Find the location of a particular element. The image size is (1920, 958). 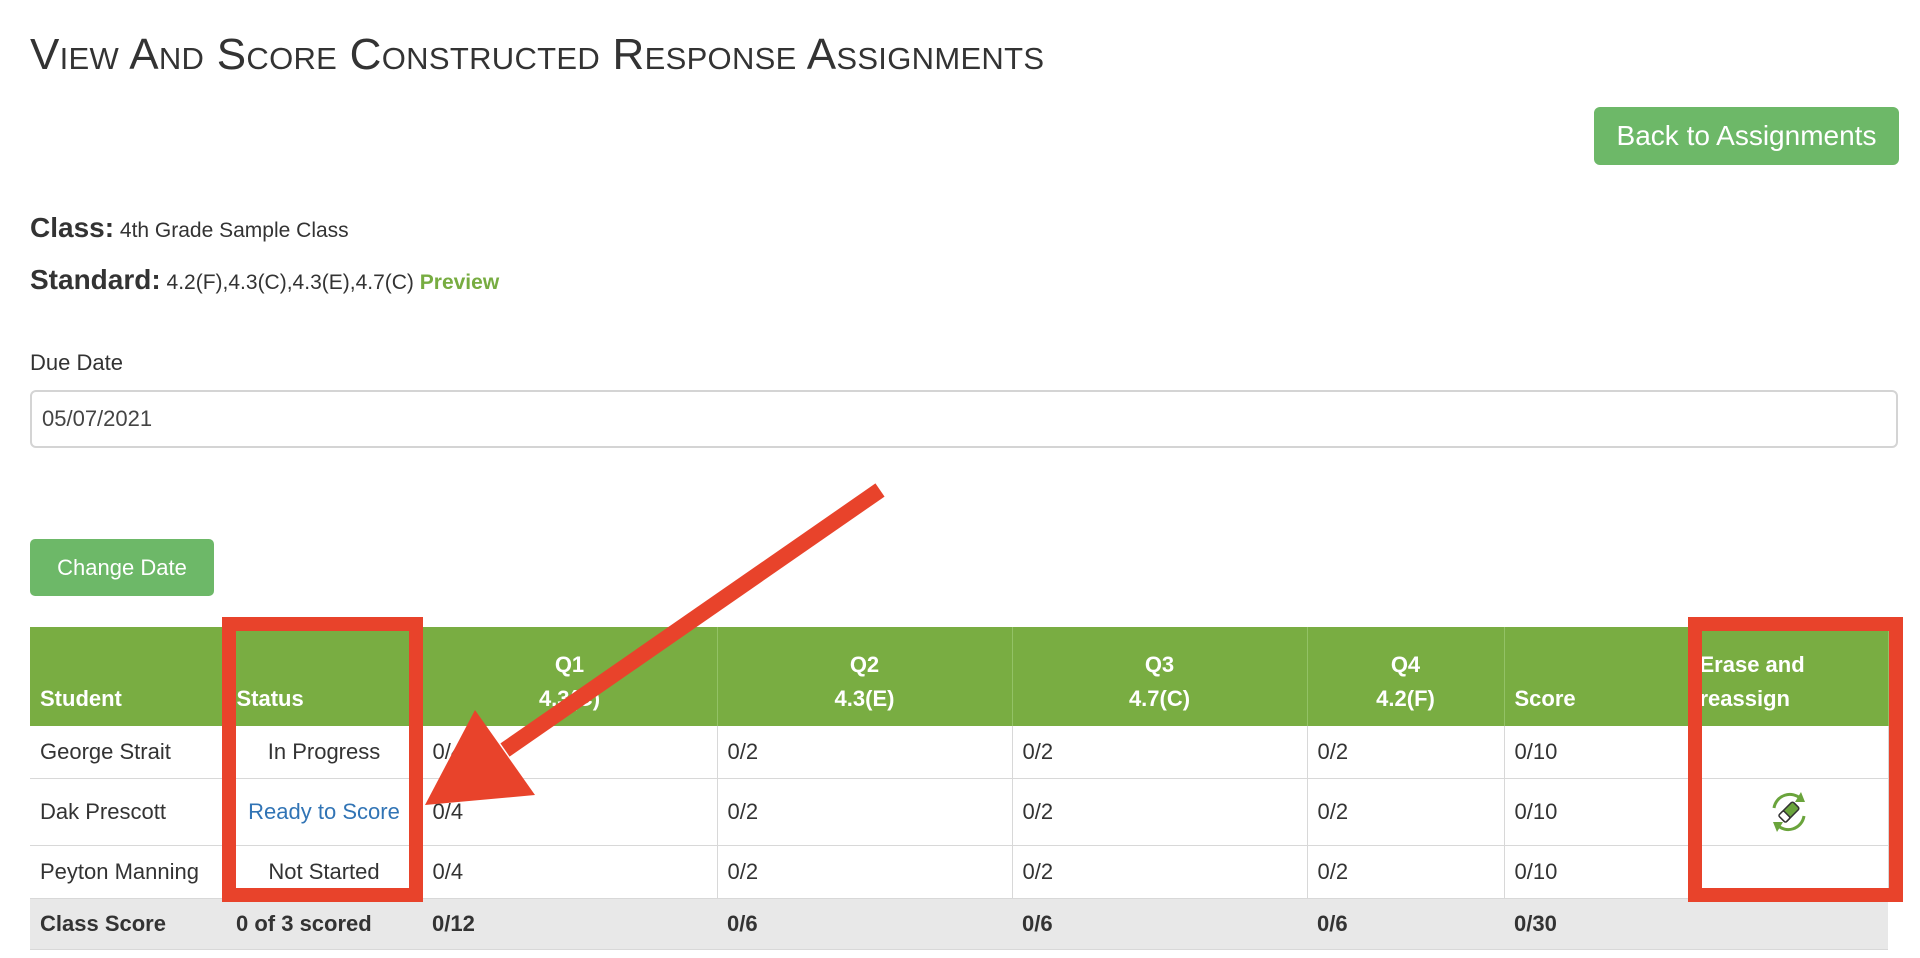

class-erase-empty is located at coordinates (1788, 924).